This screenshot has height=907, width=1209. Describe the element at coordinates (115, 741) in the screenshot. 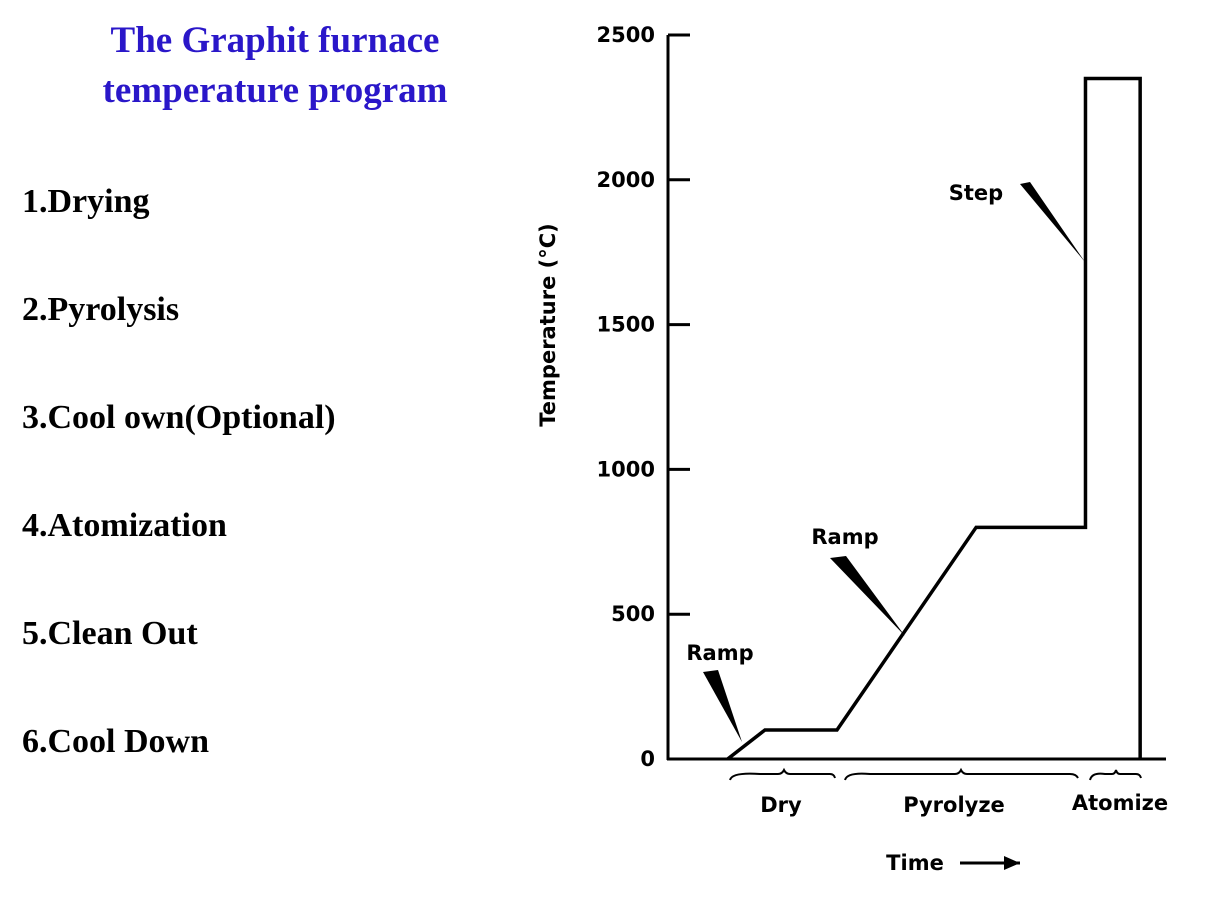

I see `step-item: 6.Cool Down` at that location.